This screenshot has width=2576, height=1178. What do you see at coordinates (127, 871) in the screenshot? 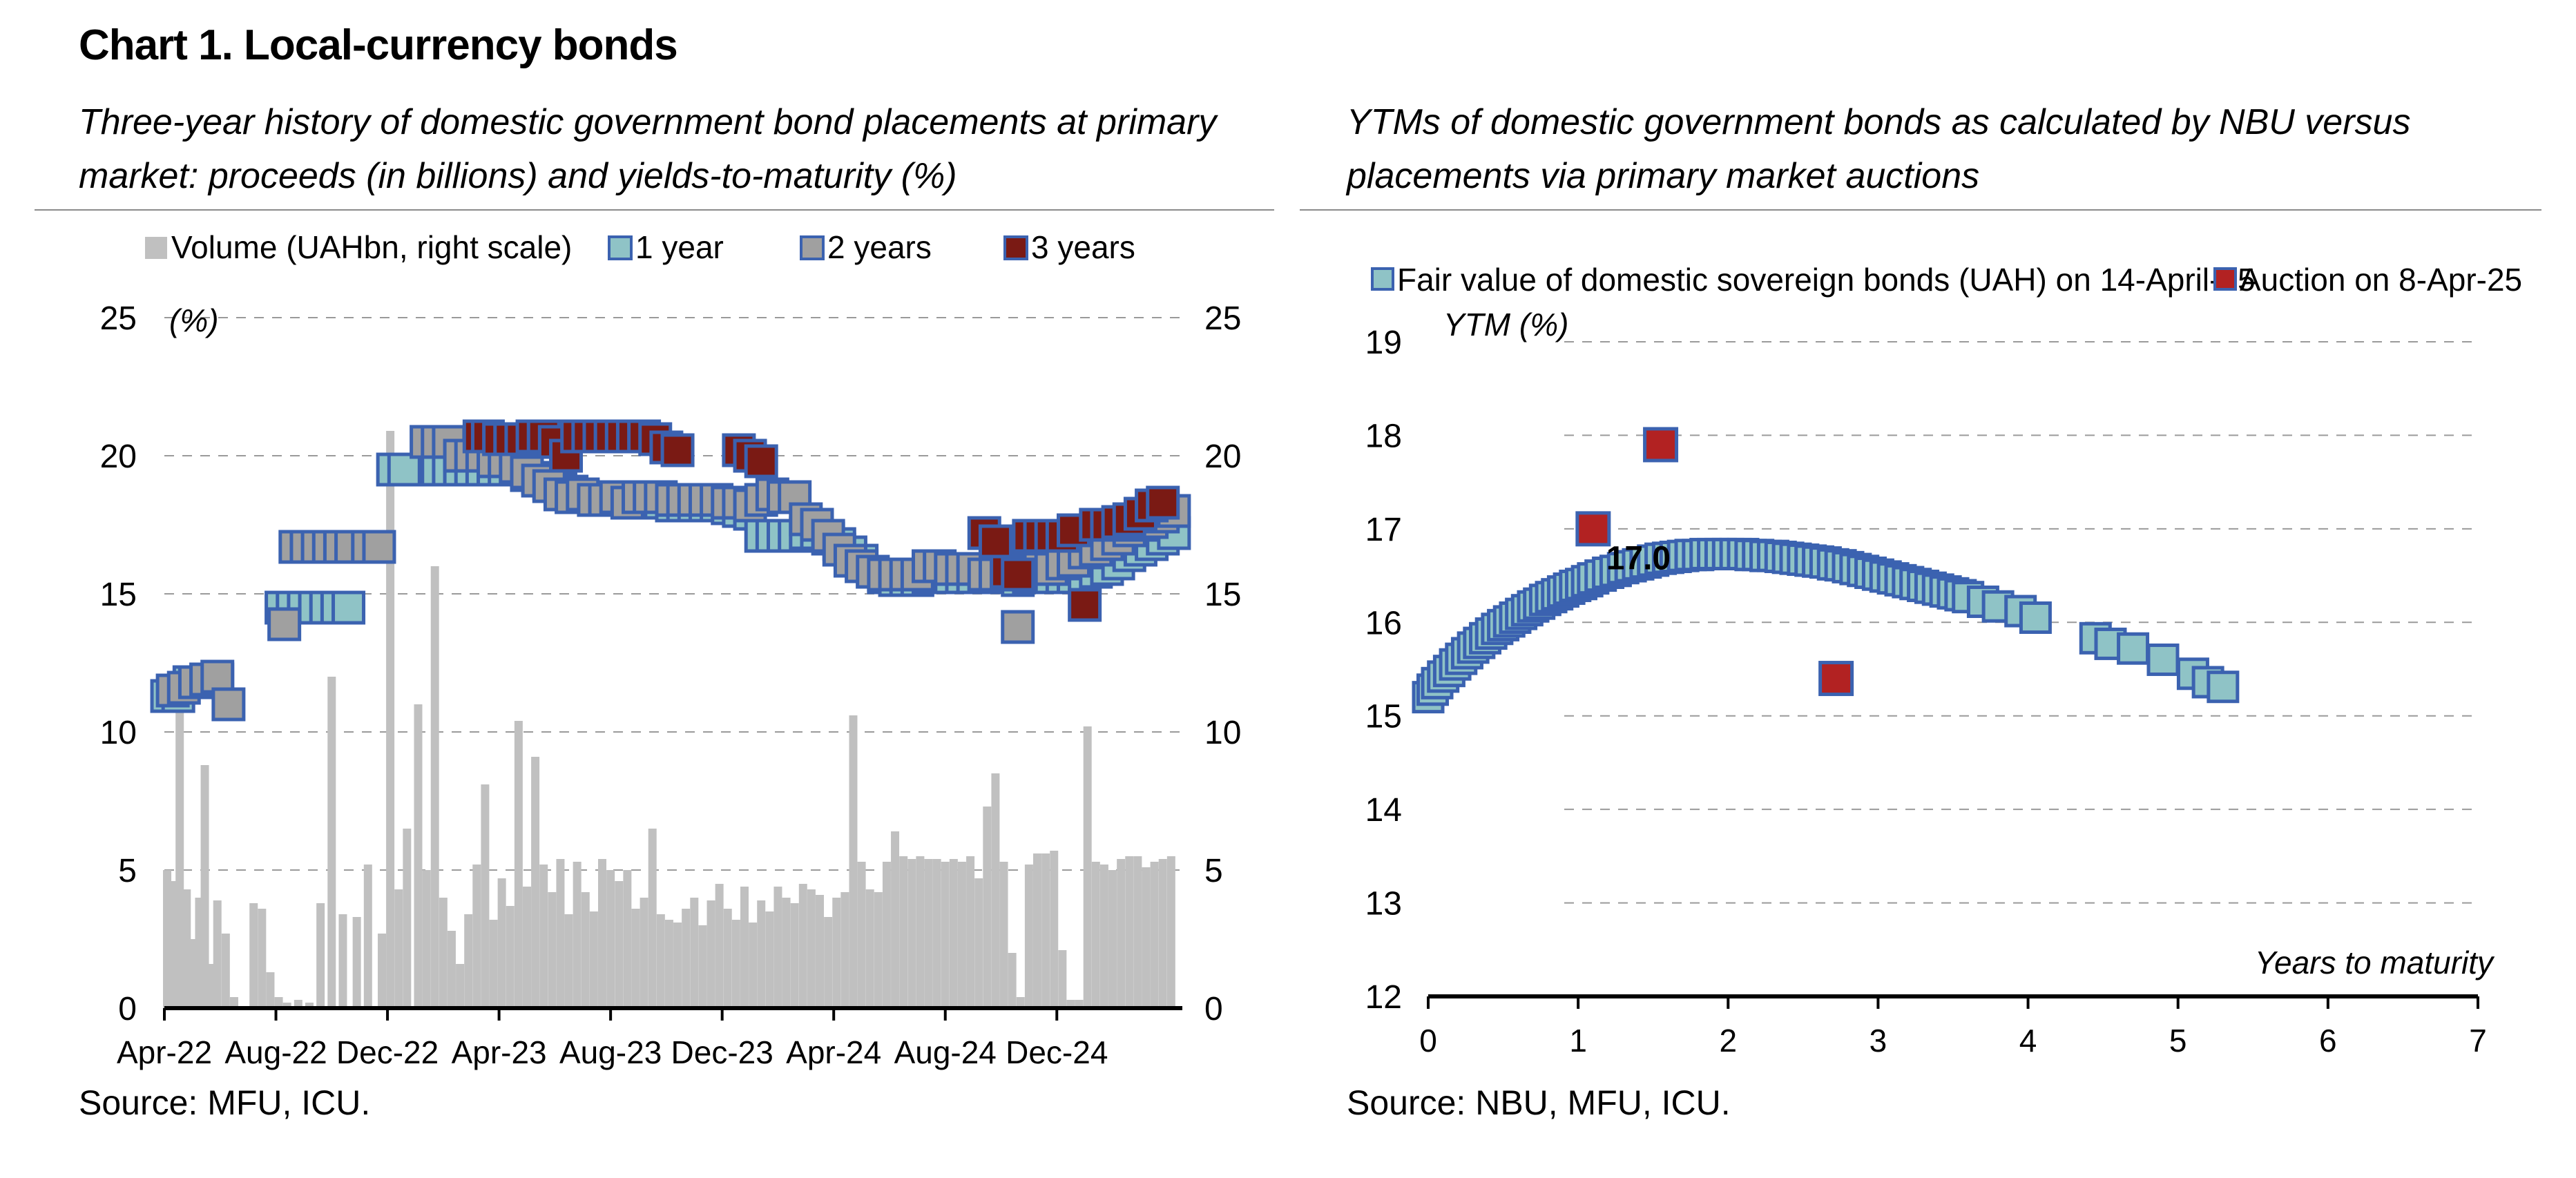
I see `y-tick-label-left: 5` at bounding box center [127, 871].